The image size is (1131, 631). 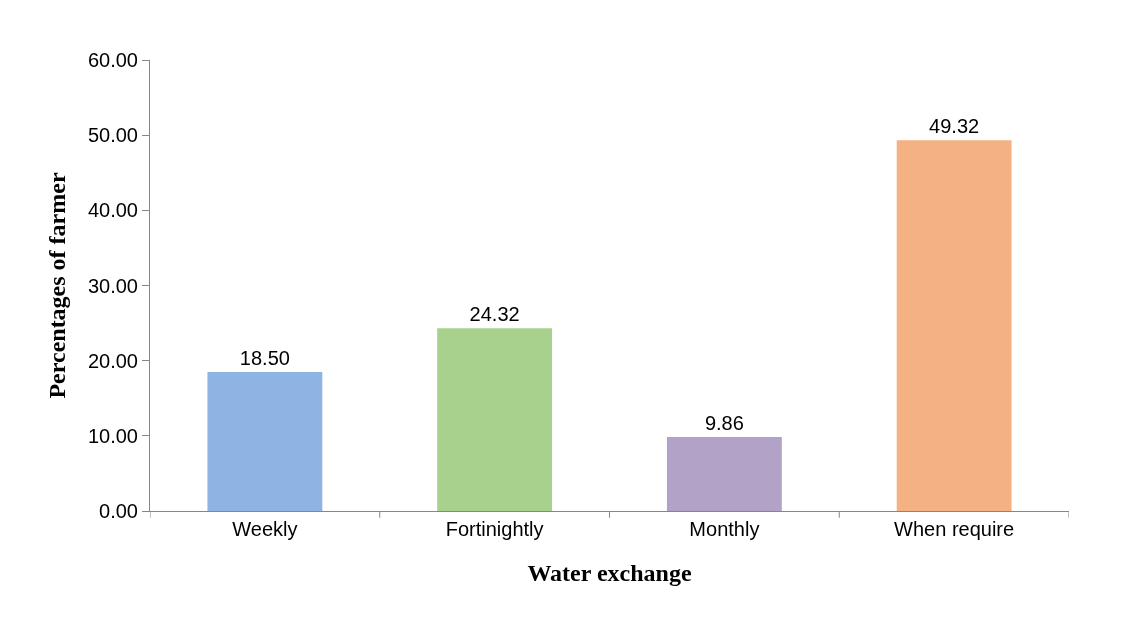 What do you see at coordinates (112, 285) in the screenshot?
I see `y-tick-label: 30.00` at bounding box center [112, 285].